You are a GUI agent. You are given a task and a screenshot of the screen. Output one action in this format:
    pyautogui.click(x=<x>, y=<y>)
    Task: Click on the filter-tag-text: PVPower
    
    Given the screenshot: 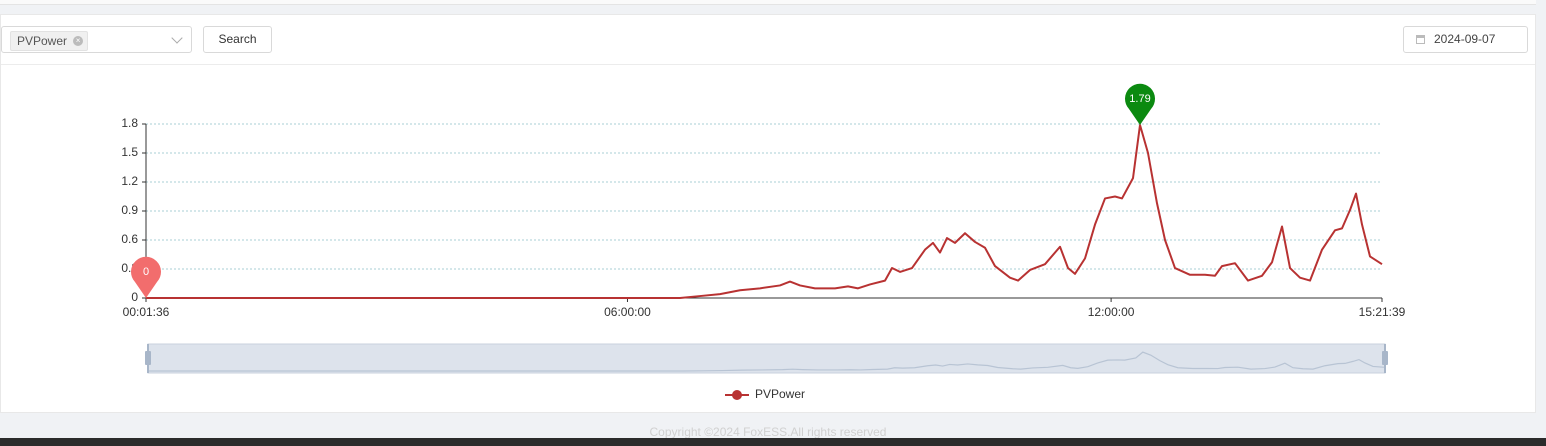 What is the action you would take?
    pyautogui.click(x=42, y=41)
    